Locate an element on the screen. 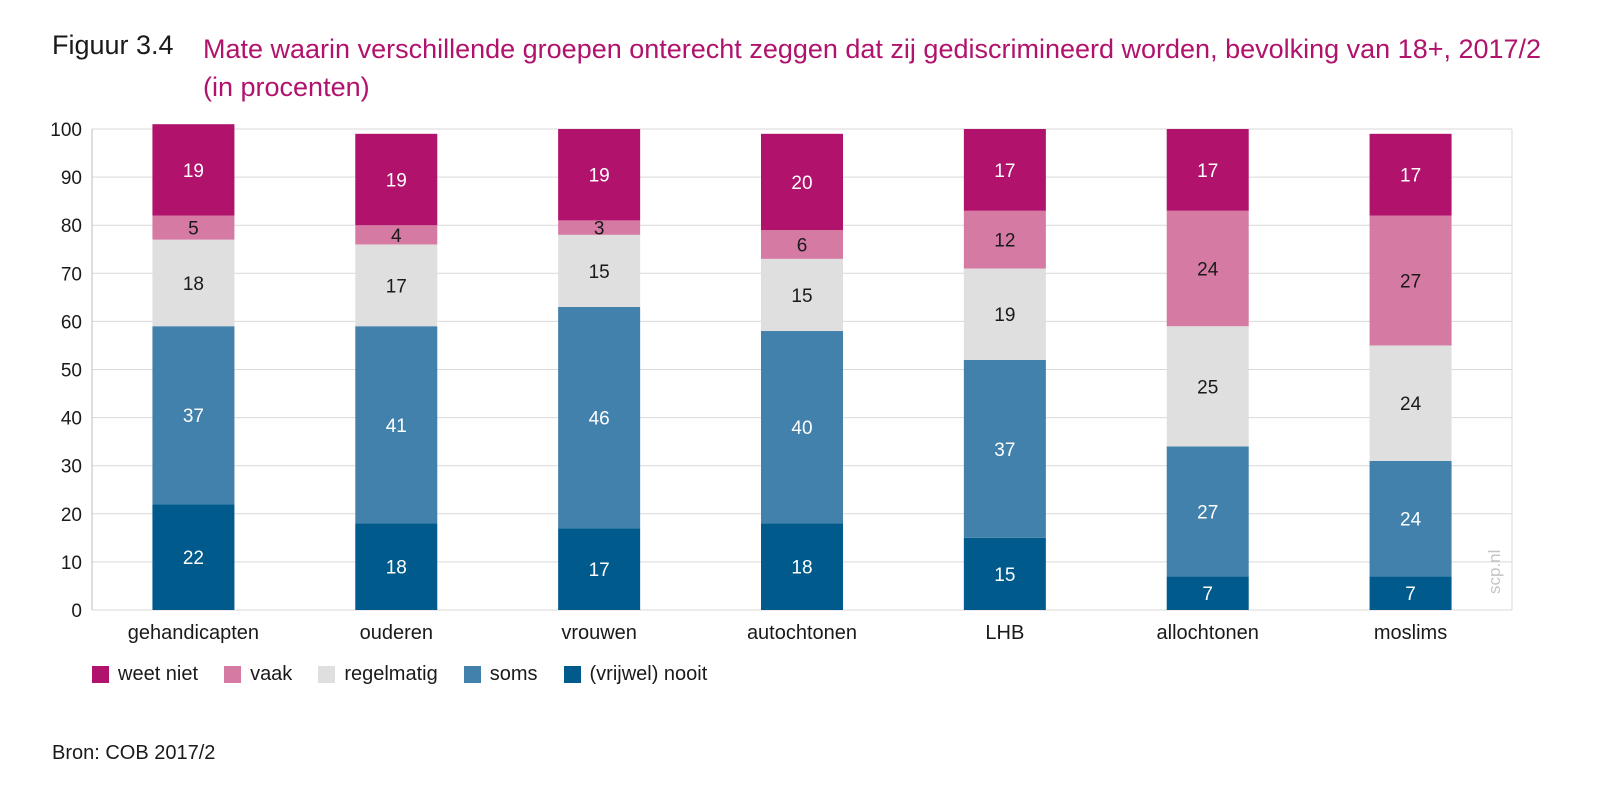 This screenshot has width=1600, height=787. x-tick-label: ouderen is located at coordinates (396, 633).